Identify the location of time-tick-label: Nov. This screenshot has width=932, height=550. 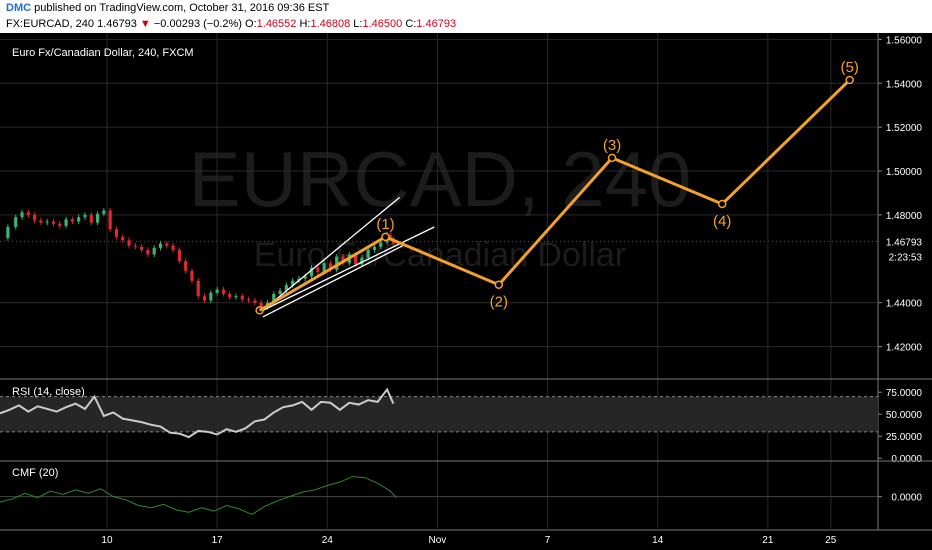
(438, 540).